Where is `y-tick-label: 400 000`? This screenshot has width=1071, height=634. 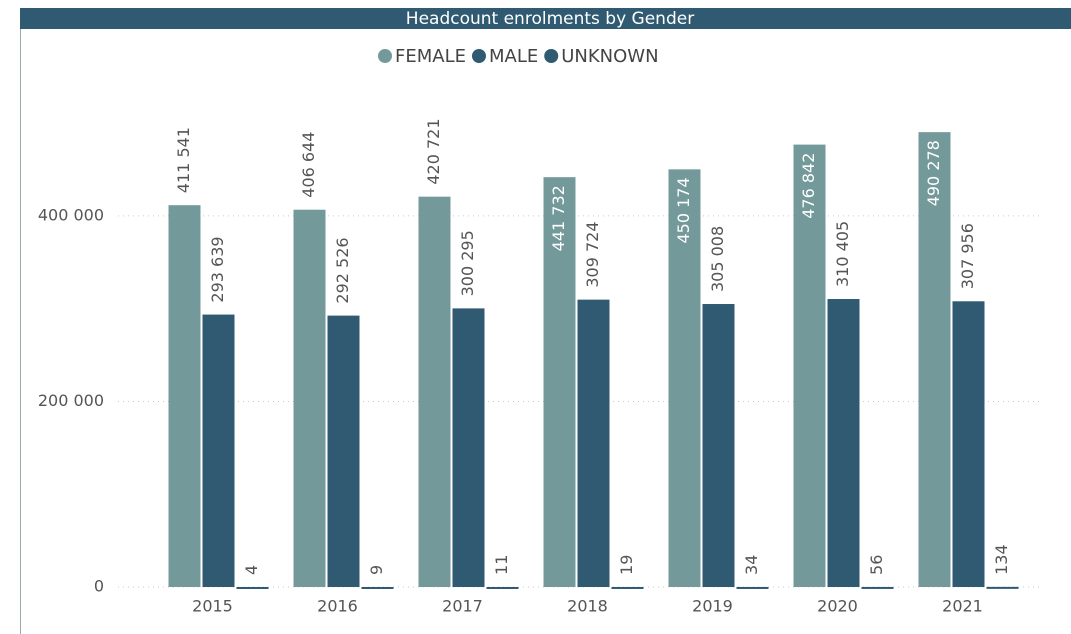
y-tick-label: 400 000 is located at coordinates (71, 214).